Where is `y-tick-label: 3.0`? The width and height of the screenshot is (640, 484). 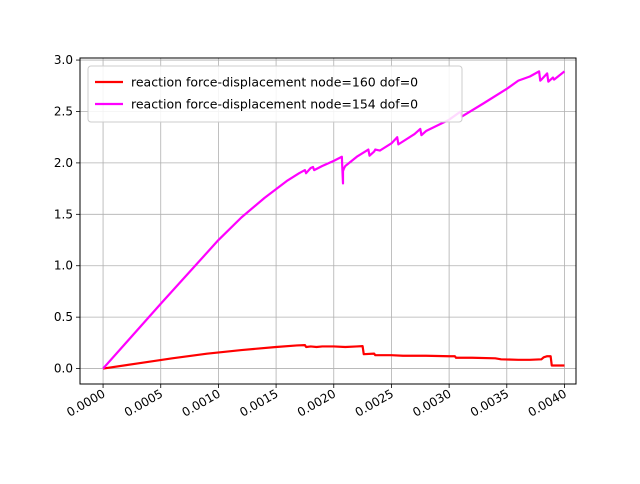 y-tick-label: 3.0 is located at coordinates (63, 60).